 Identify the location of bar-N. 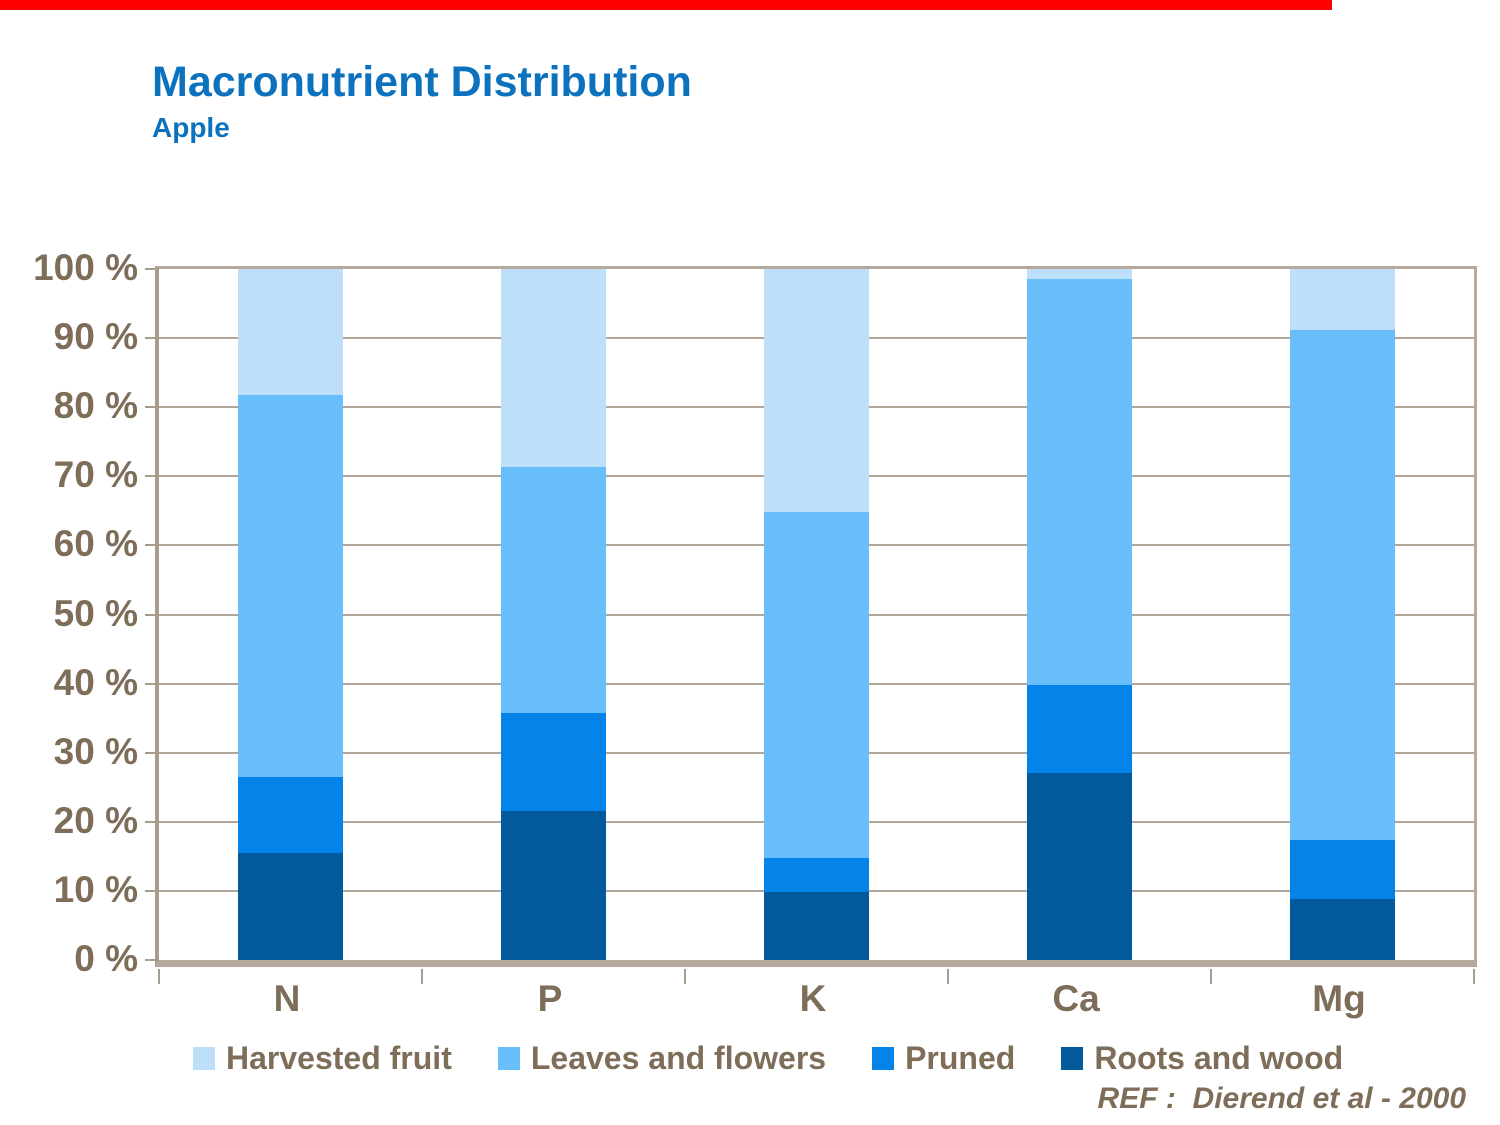
(290, 614).